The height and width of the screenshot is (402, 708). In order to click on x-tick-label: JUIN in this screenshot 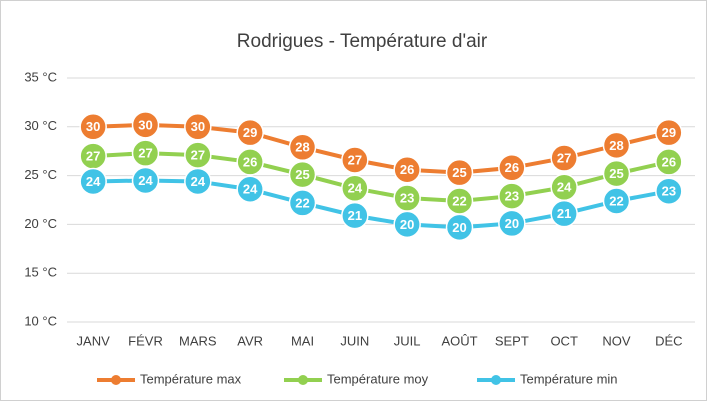, I will do `click(354, 340)`.